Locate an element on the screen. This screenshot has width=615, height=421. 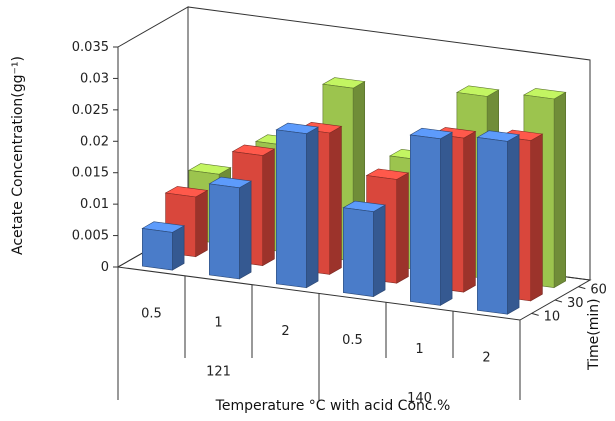
depth-tick-label: 30 is located at coordinates (575, 303).